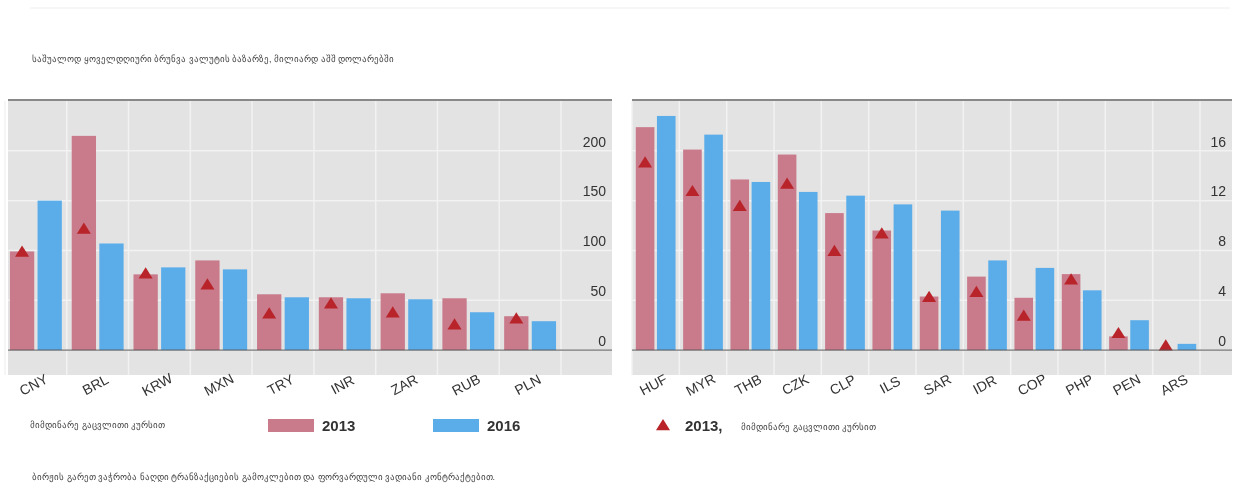  Describe the element at coordinates (504, 425) in the screenshot. I see `legend-label: 2016` at that location.